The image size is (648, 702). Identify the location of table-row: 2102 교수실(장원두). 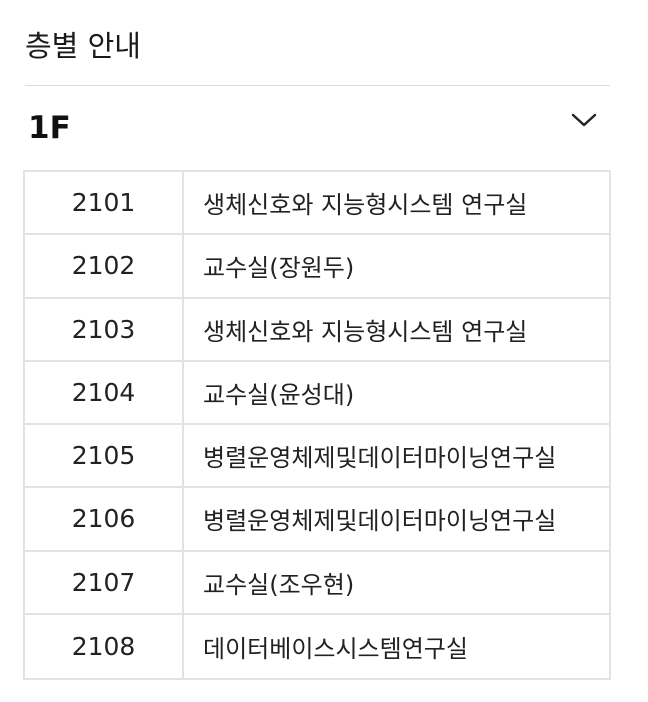
(317, 267).